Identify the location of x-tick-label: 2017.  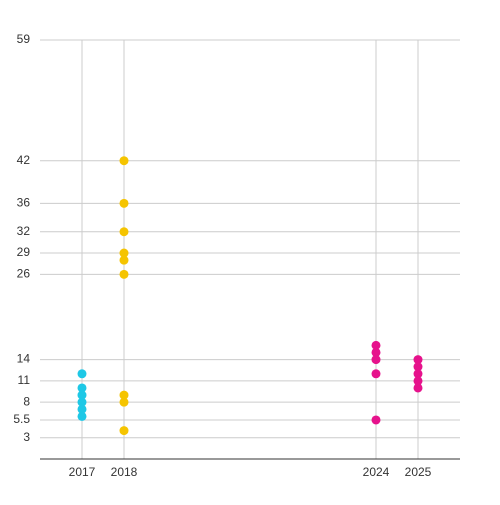
(82, 472).